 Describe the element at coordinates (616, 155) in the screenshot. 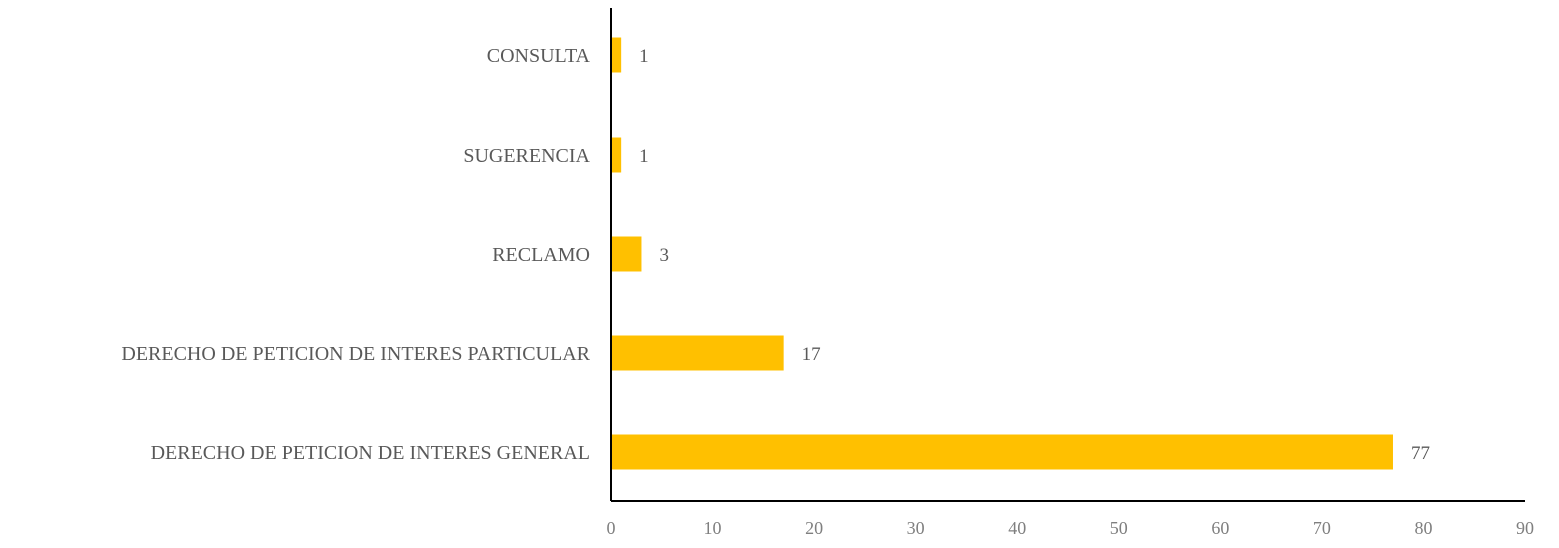

I see `bar-sugerencia` at that location.